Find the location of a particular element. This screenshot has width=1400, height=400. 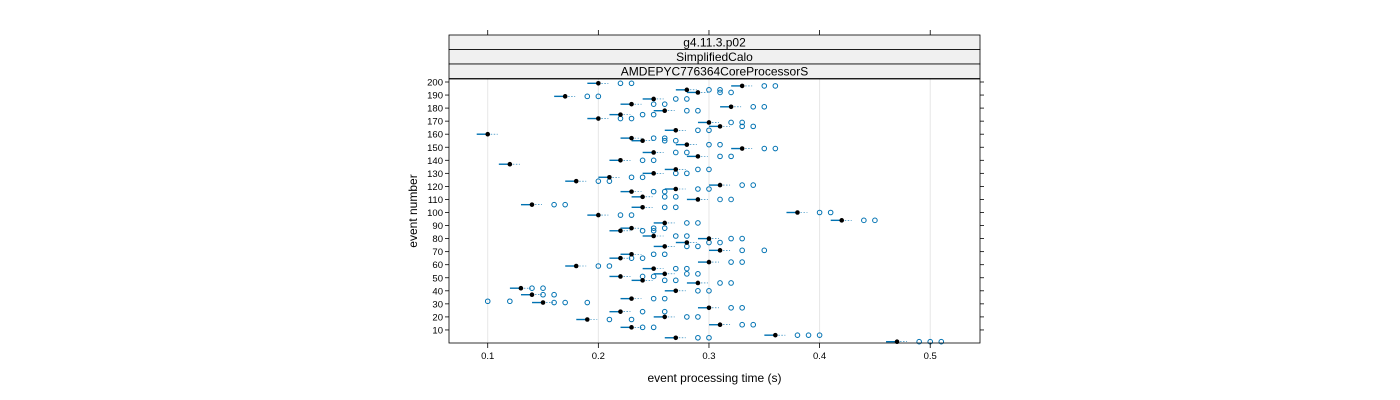

y-tick-label-1: 20 is located at coordinates (437, 317).